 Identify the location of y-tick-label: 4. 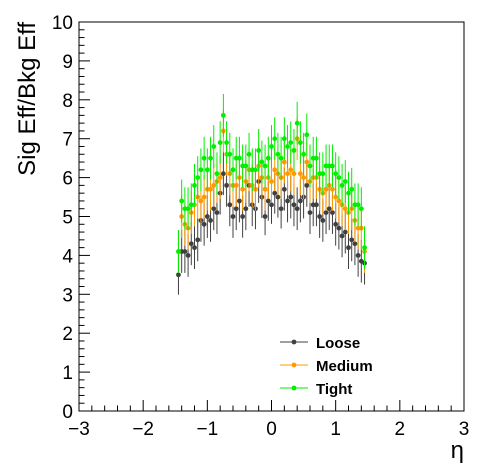
(67, 256).